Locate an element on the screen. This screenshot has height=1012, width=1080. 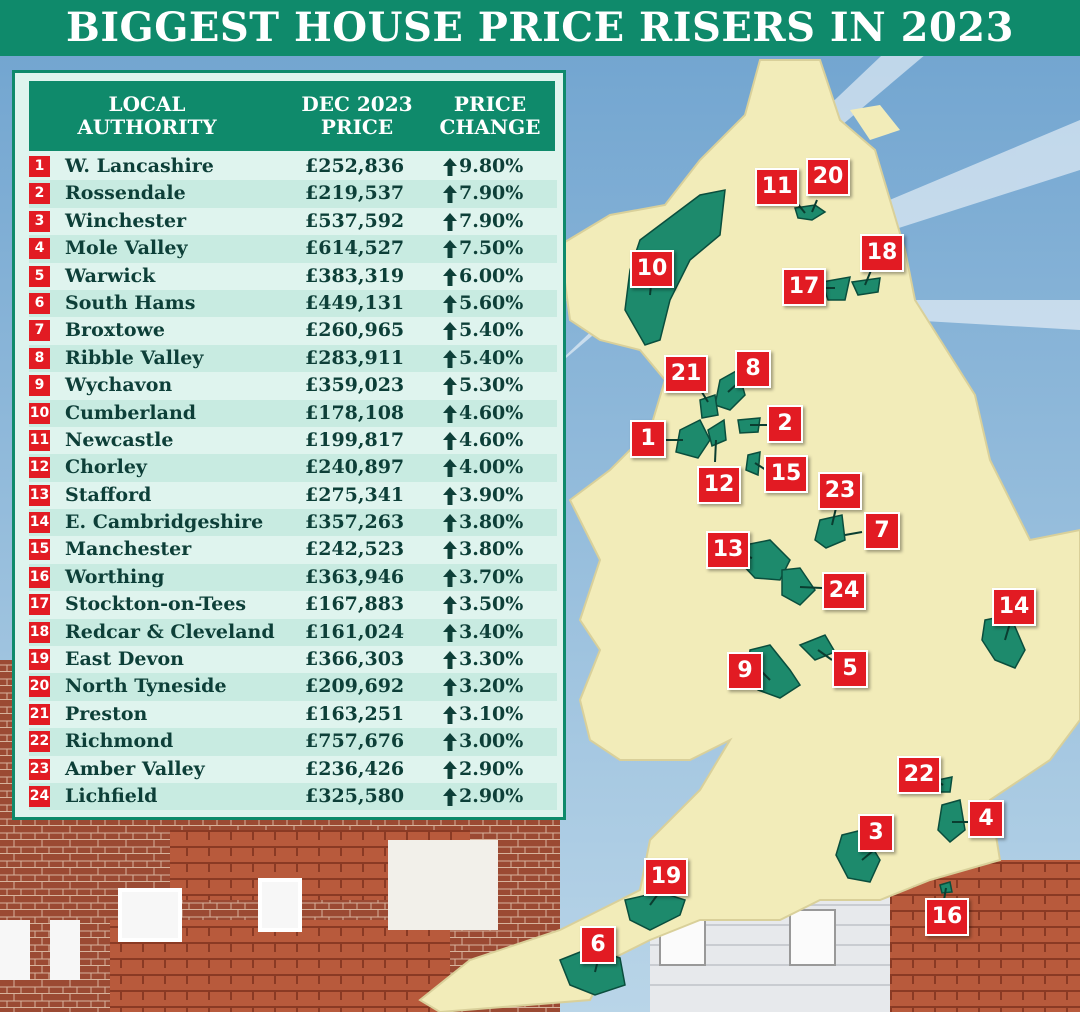
dec-2023-price: £242,523 is located at coordinates (355, 549).